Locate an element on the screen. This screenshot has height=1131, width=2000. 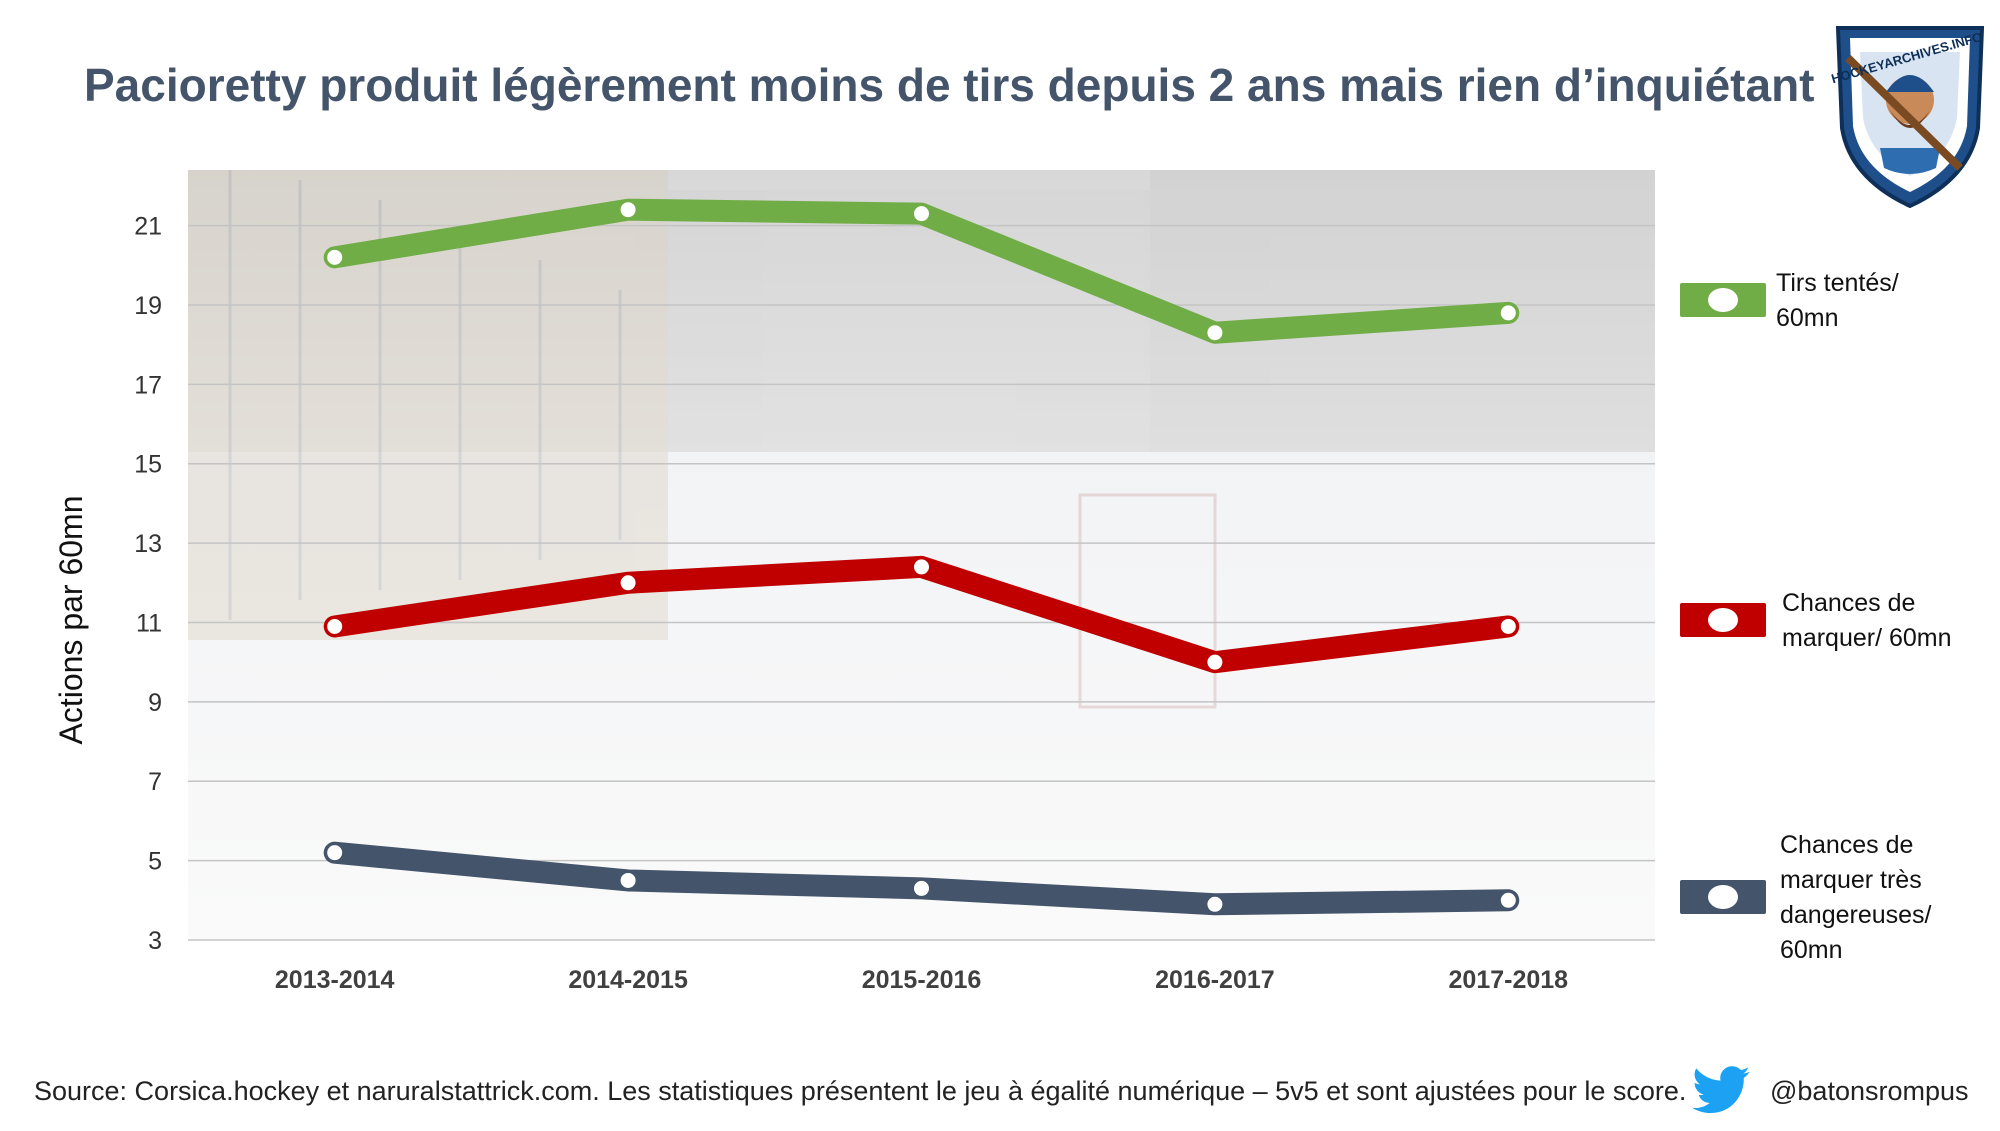
x-tick-label-4: 2017-2018 is located at coordinates (1509, 980).